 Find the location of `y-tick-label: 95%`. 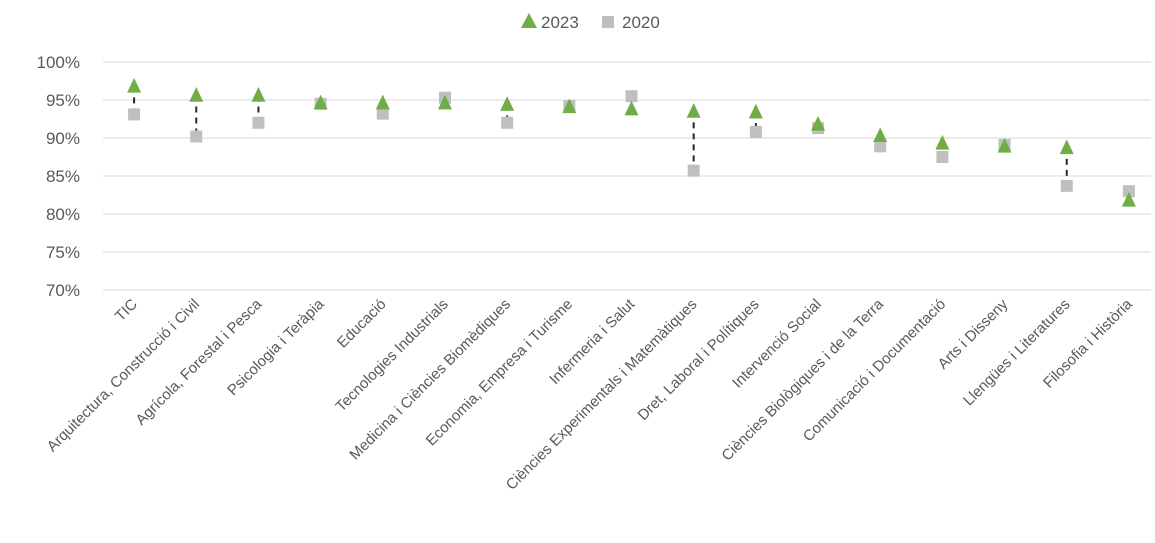

y-tick-label: 95% is located at coordinates (63, 100).